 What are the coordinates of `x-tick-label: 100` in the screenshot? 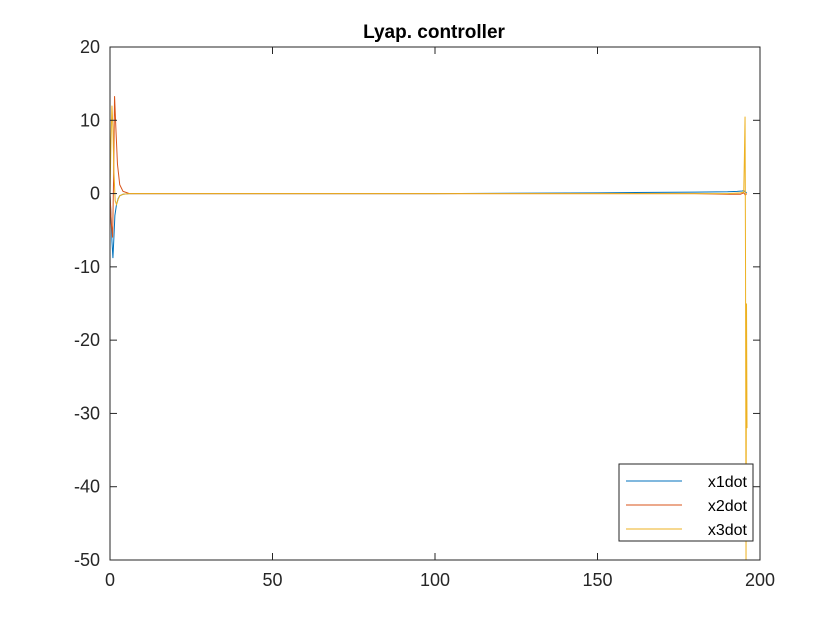 It's located at (435, 580).